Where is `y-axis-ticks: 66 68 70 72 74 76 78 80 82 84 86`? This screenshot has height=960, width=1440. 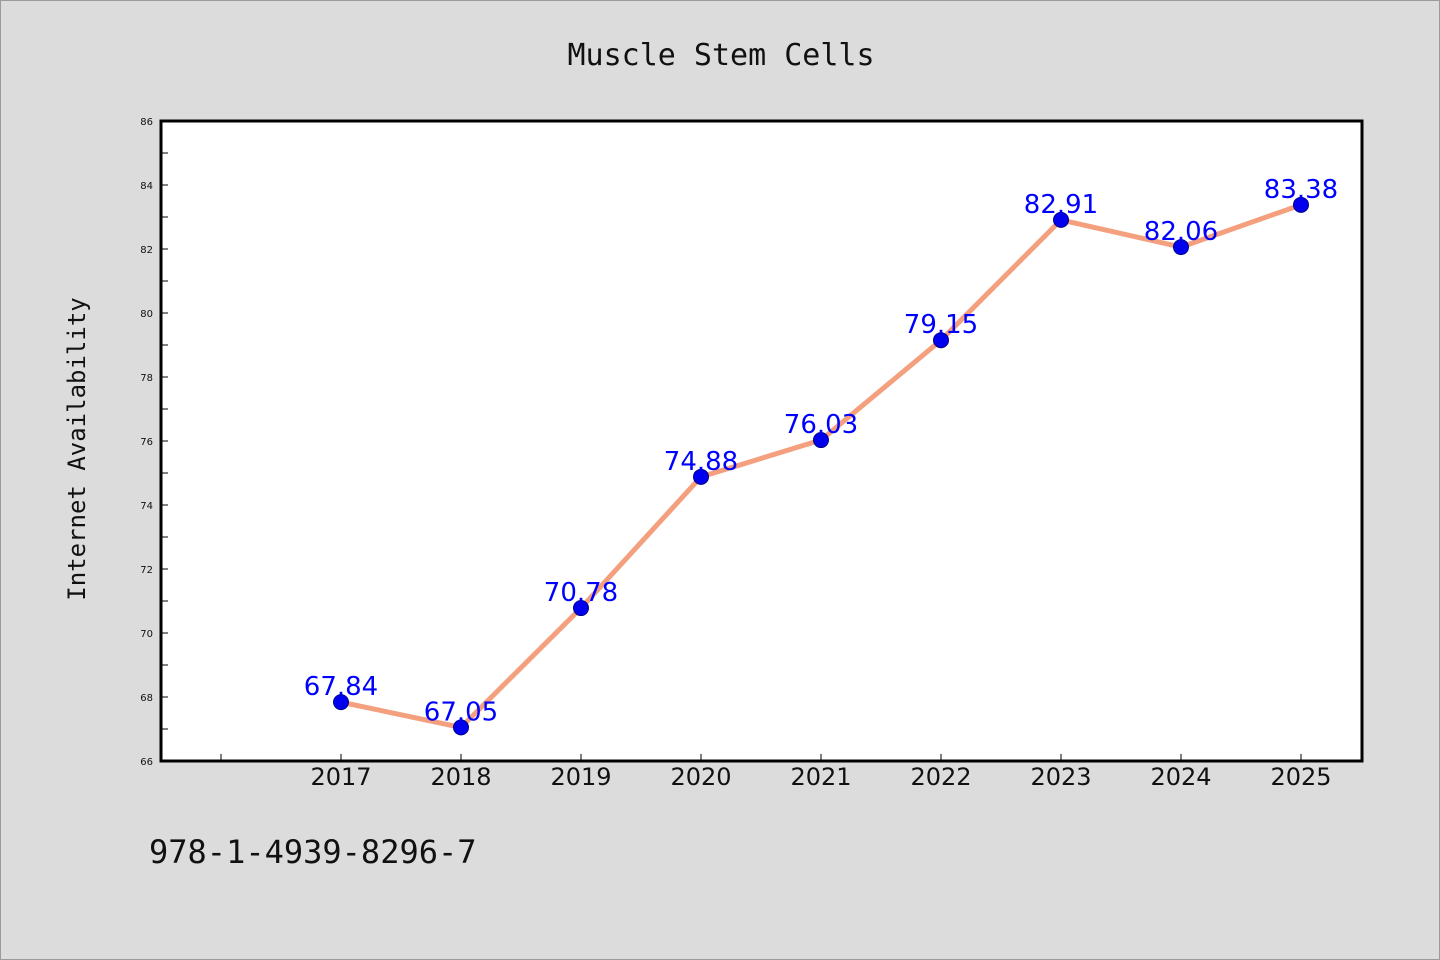 y-axis-ticks: 66 68 70 72 74 76 78 80 82 84 86 is located at coordinates (154, 442).